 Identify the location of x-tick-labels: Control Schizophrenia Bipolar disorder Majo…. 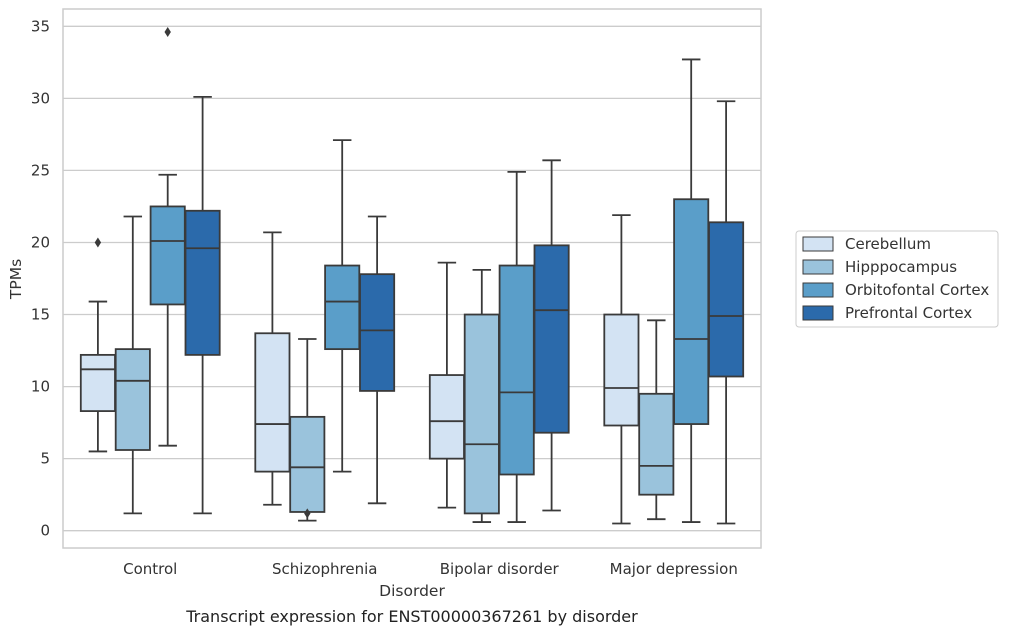
(430, 569).